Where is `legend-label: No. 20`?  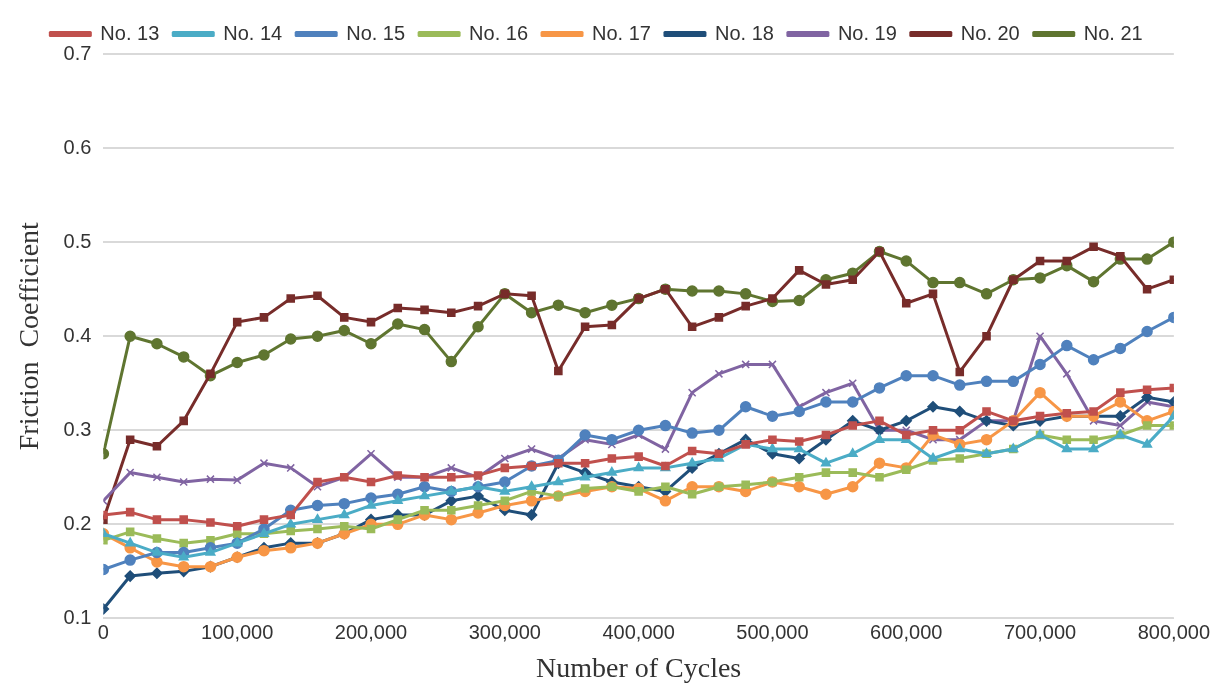 legend-label: No. 20 is located at coordinates (990, 32).